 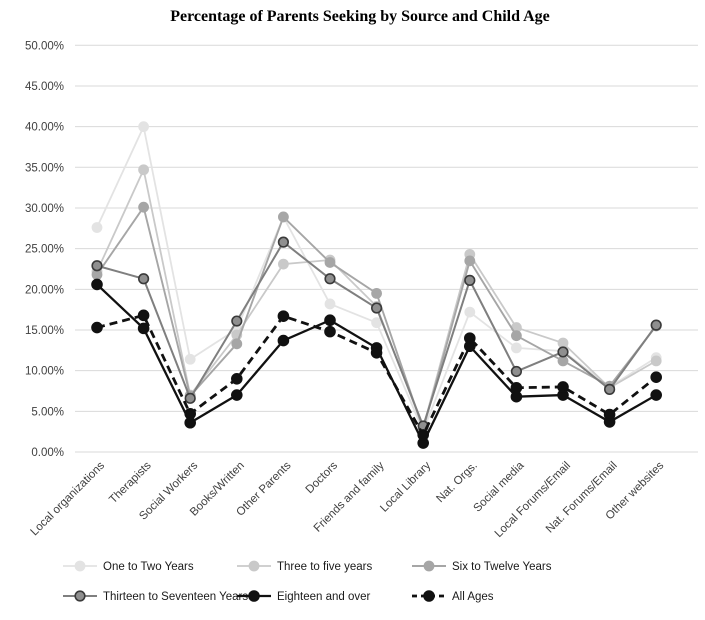 I want to click on y-tick-label-20: 20.00%, so click(x=44, y=290).